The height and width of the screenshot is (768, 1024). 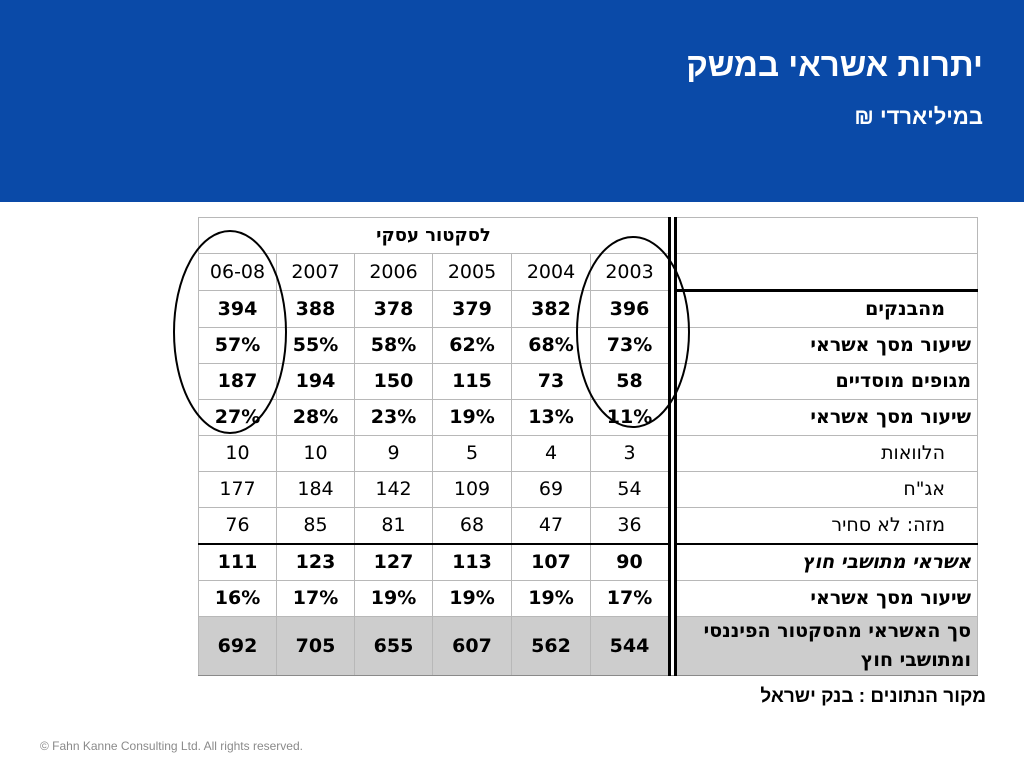 I want to click on table-cell: 85, so click(x=315, y=526).